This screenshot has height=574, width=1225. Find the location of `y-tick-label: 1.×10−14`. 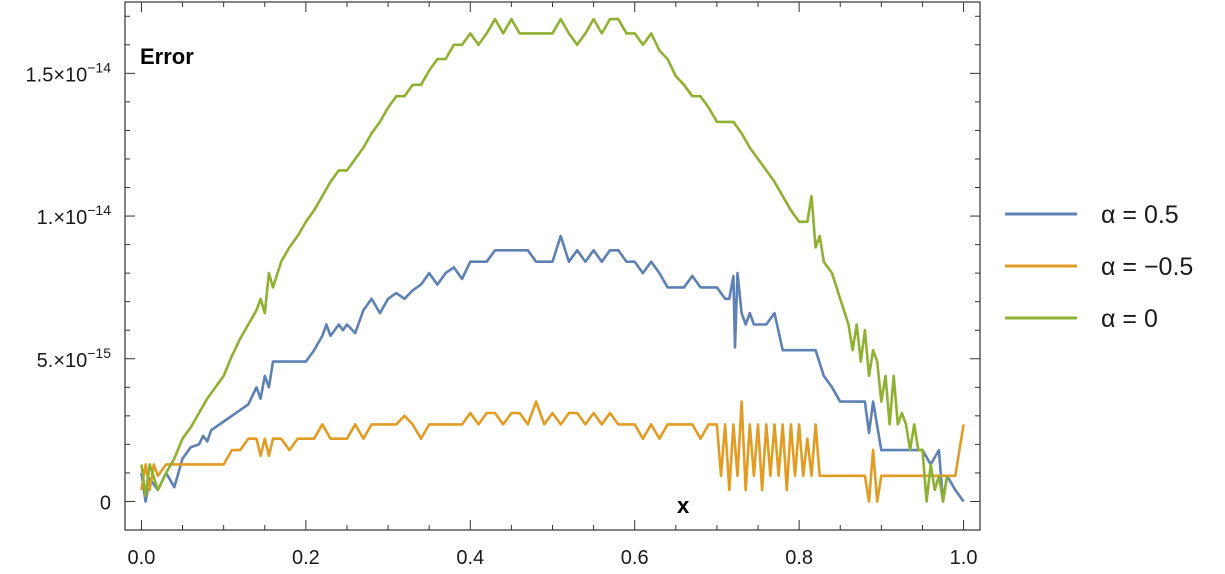

y-tick-label: 1.×10−14 is located at coordinates (74, 215).